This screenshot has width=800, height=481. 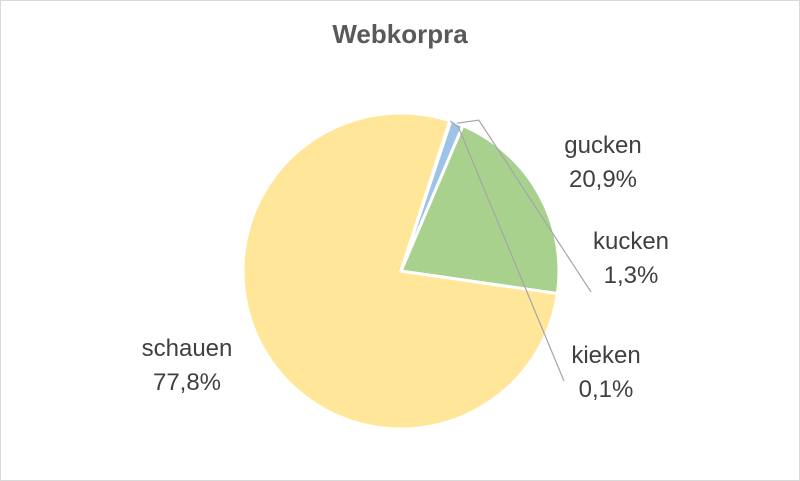 What do you see at coordinates (524, 206) in the screenshot?
I see `leader-line-kucken` at bounding box center [524, 206].